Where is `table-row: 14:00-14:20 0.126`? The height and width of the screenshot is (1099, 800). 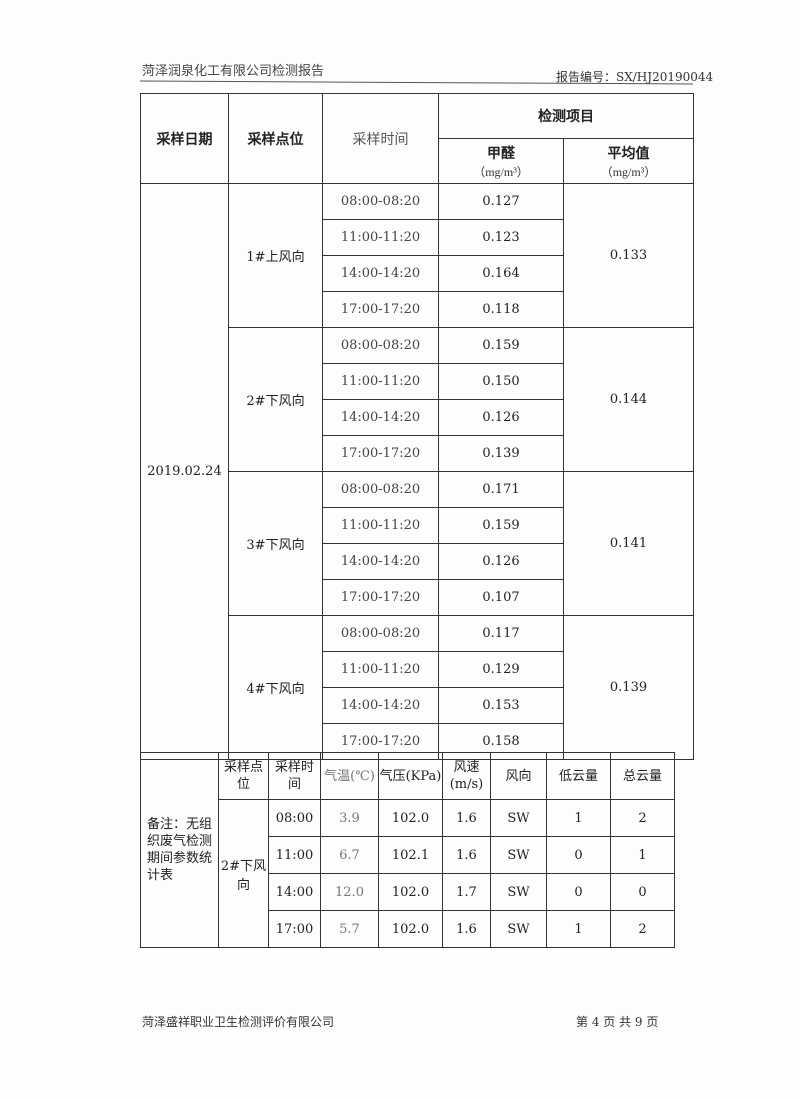
table-row: 14:00-14:20 0.126 is located at coordinates (417, 561).